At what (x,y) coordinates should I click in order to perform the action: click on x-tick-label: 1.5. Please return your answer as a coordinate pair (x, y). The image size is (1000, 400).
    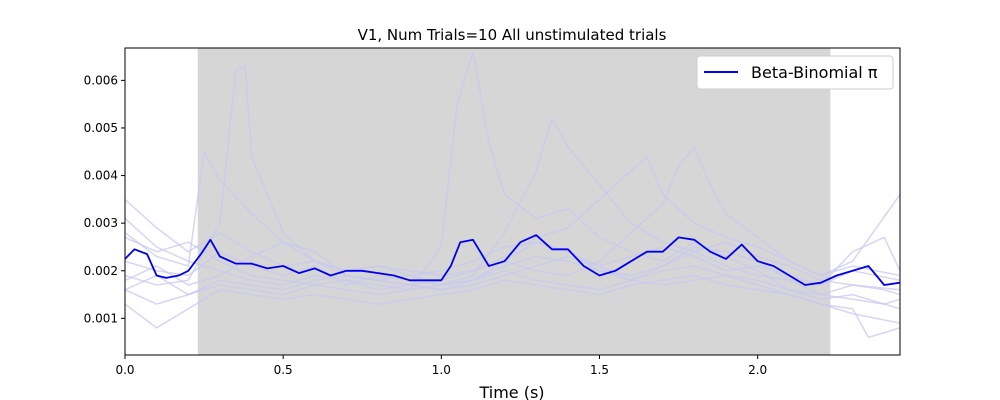
    Looking at the image, I should click on (599, 370).